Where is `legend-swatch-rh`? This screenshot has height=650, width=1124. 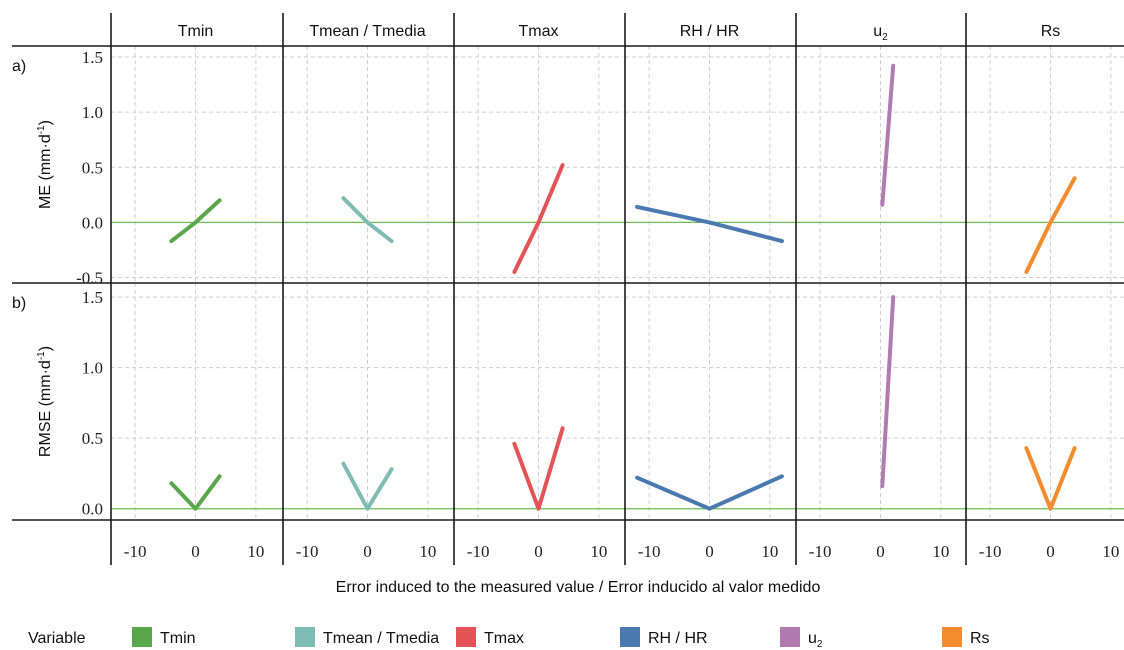 legend-swatch-rh is located at coordinates (630, 637).